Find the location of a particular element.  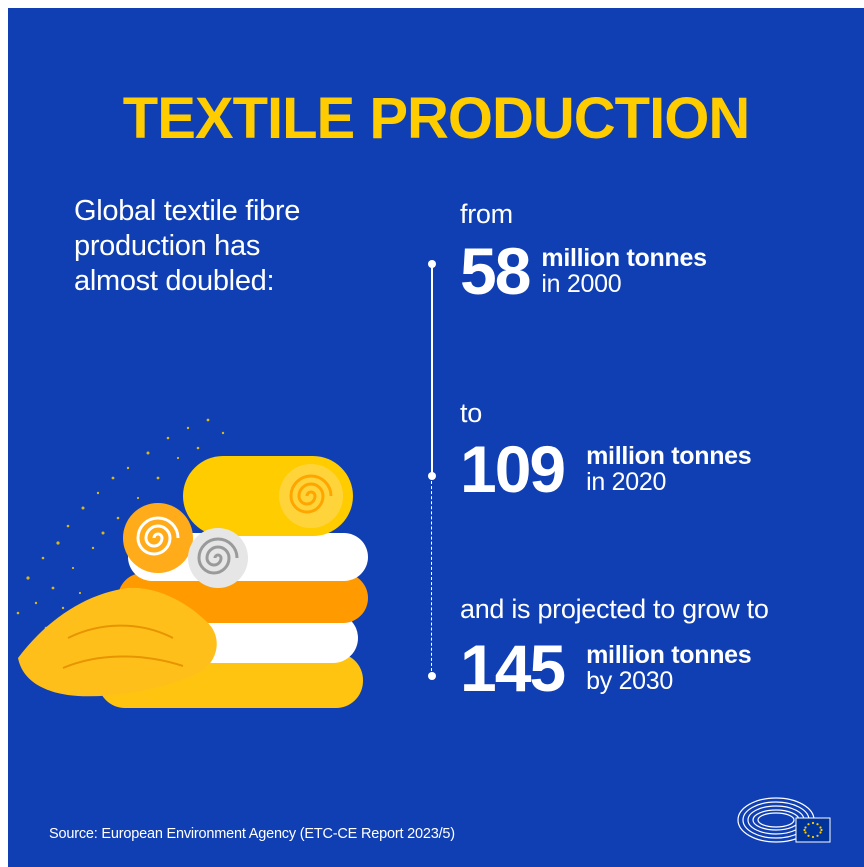

stat-unit-block: million tonnes by 2030 is located at coordinates (669, 667).